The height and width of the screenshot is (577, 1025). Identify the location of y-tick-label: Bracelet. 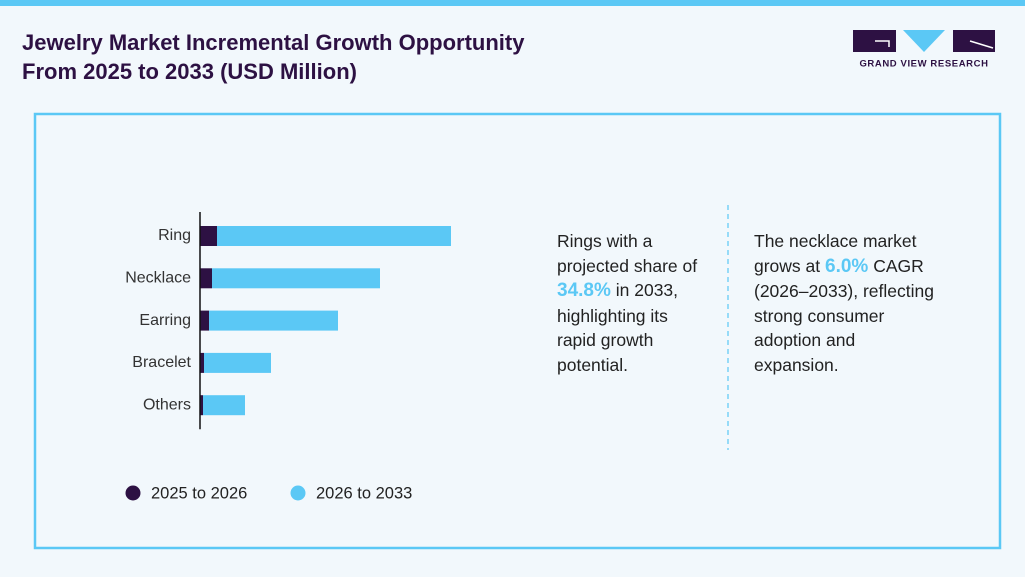
(161, 362).